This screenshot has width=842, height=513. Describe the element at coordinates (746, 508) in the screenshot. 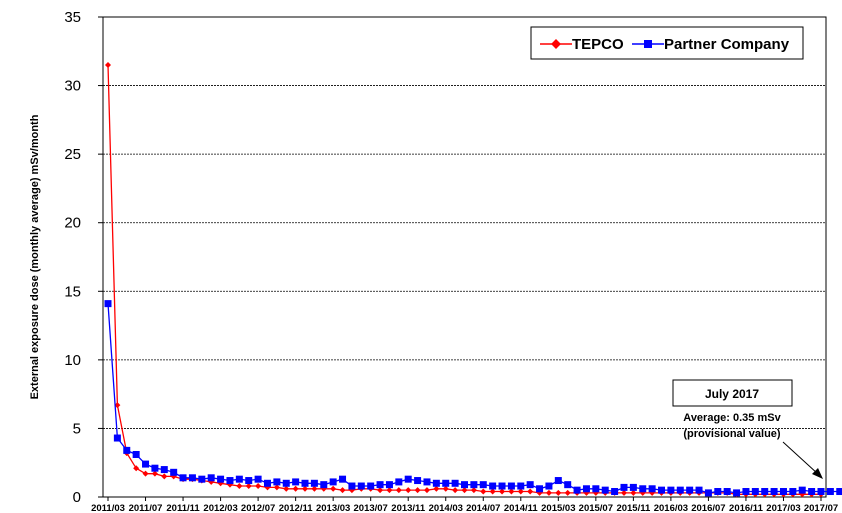

I see `x-tick-label: 2016/11` at that location.